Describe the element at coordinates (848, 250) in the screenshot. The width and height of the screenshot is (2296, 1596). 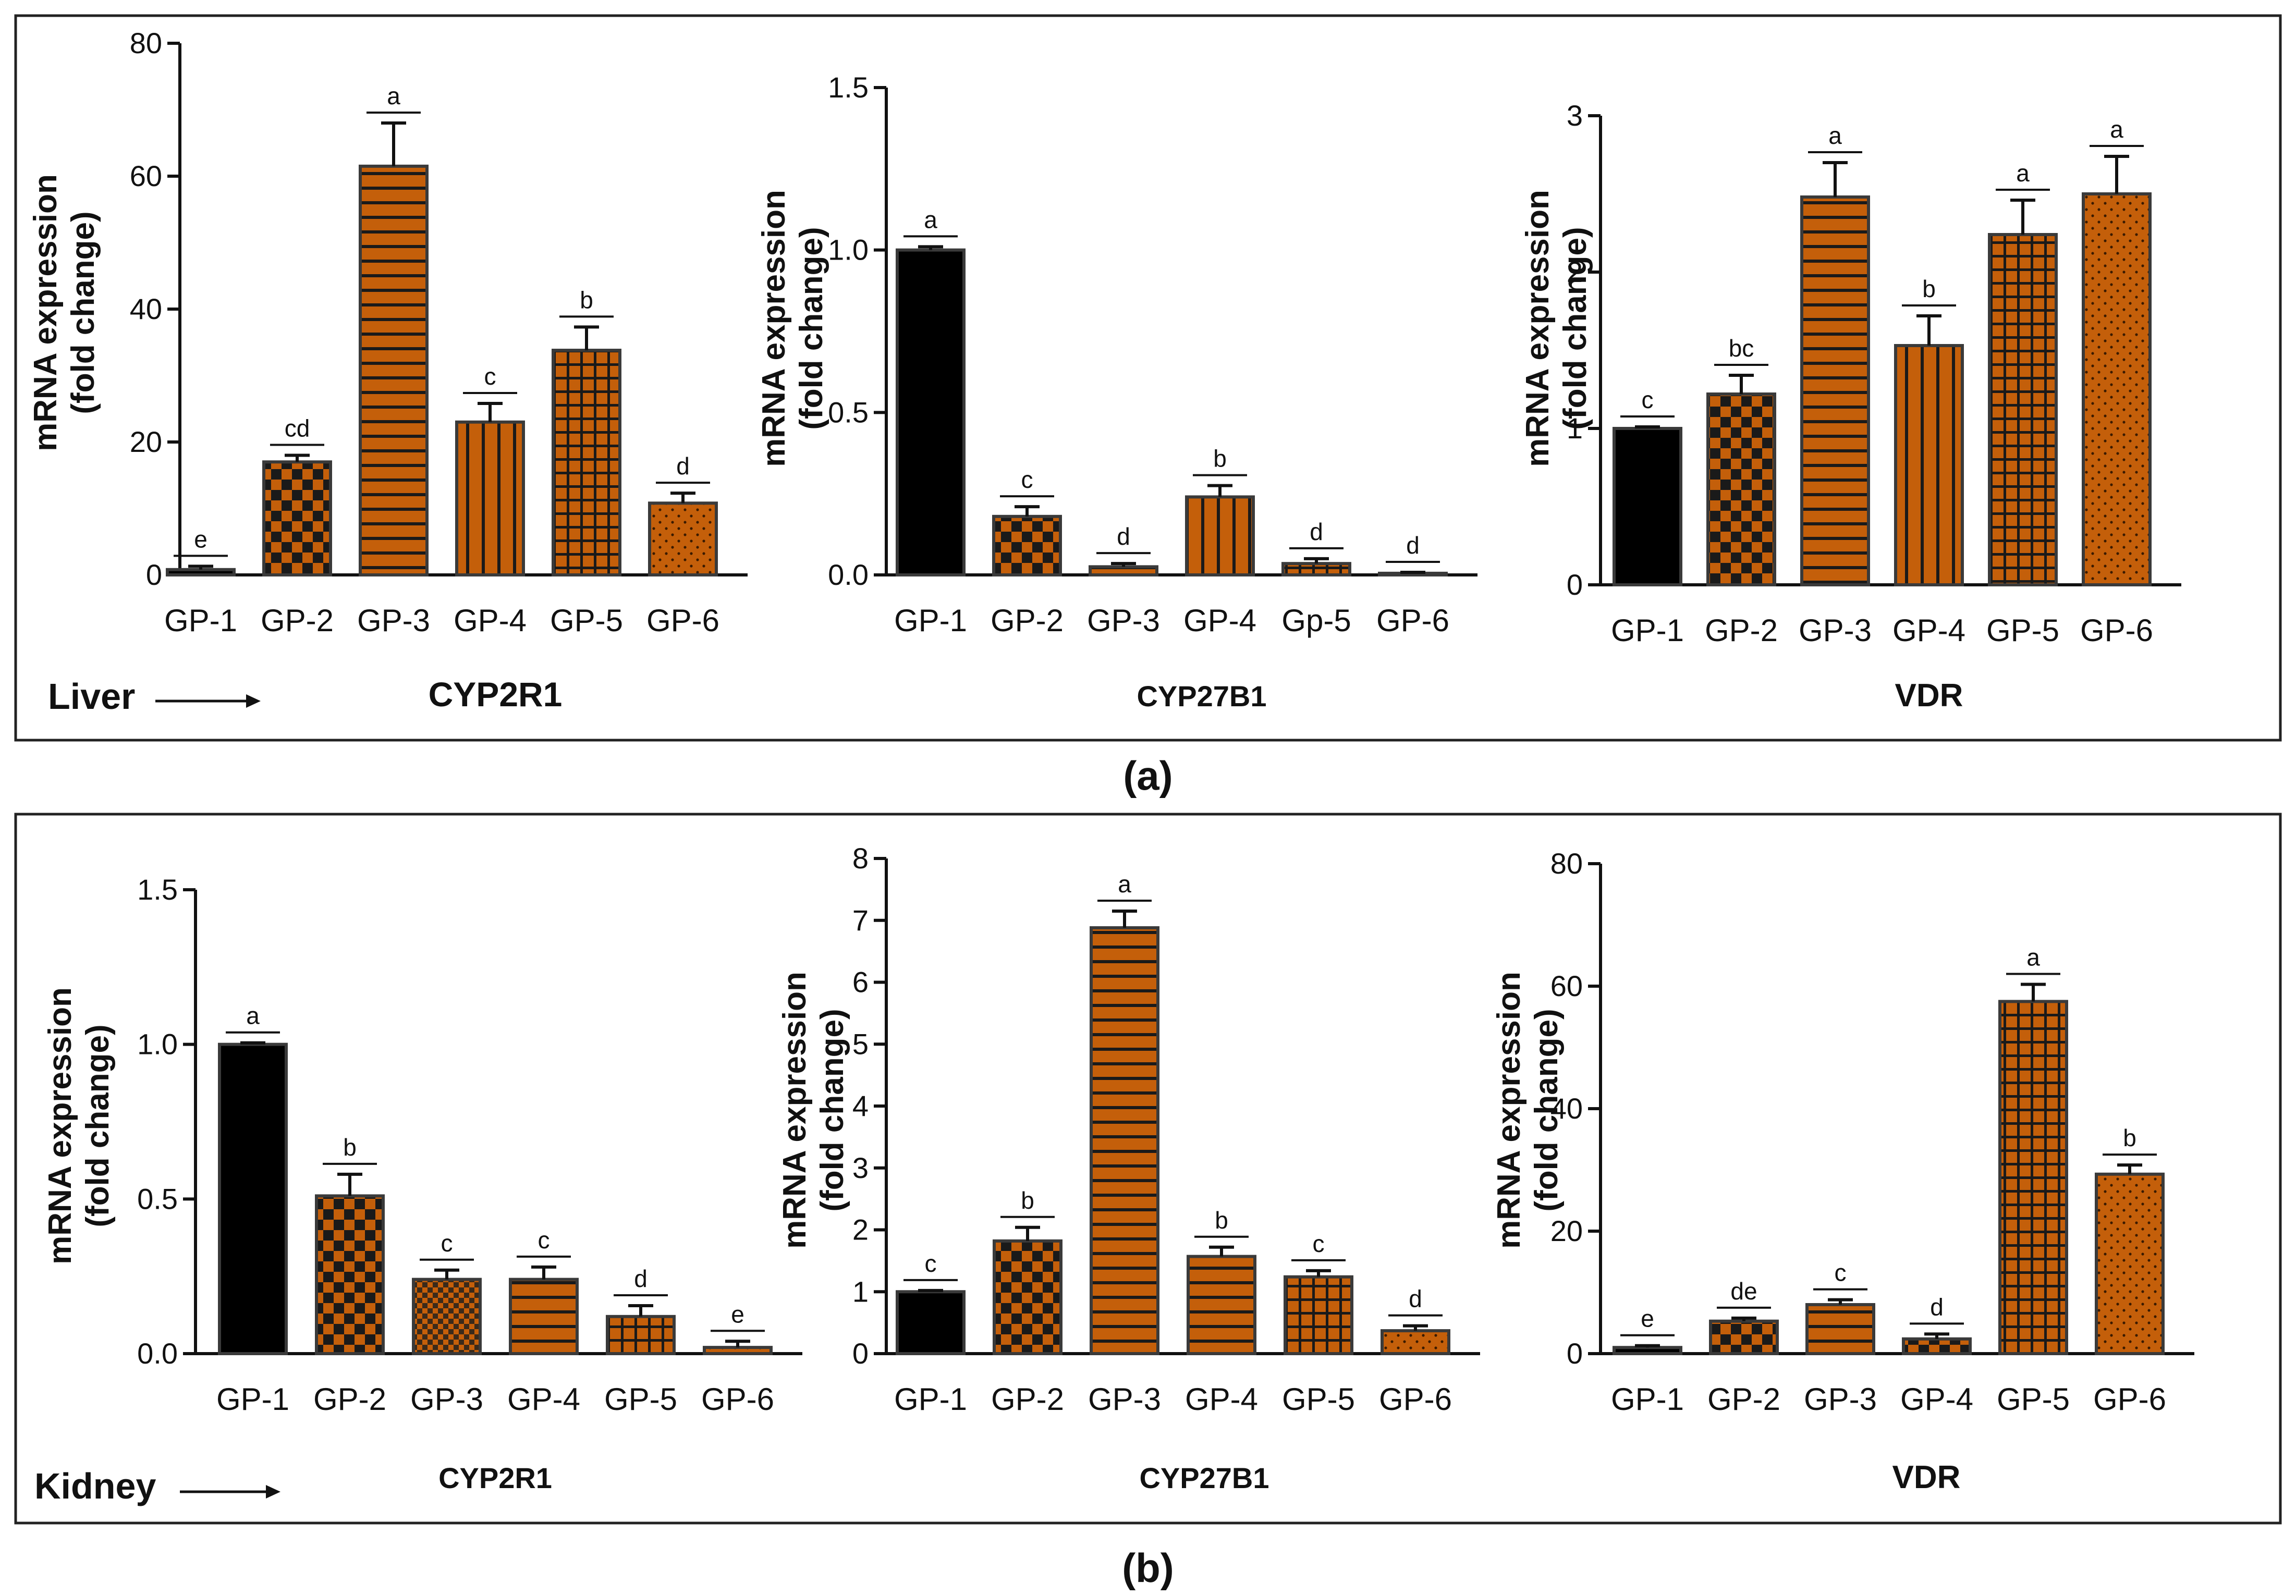
I see `y-tick-label: 1.0` at that location.